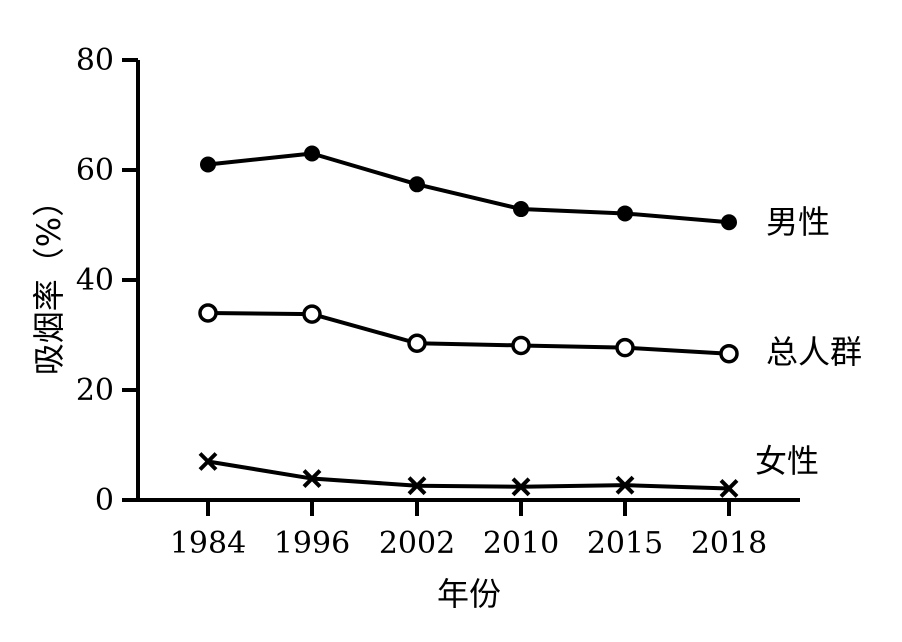  I want to click on y-axis-title: 吸烟率（%）, so click(49, 280).